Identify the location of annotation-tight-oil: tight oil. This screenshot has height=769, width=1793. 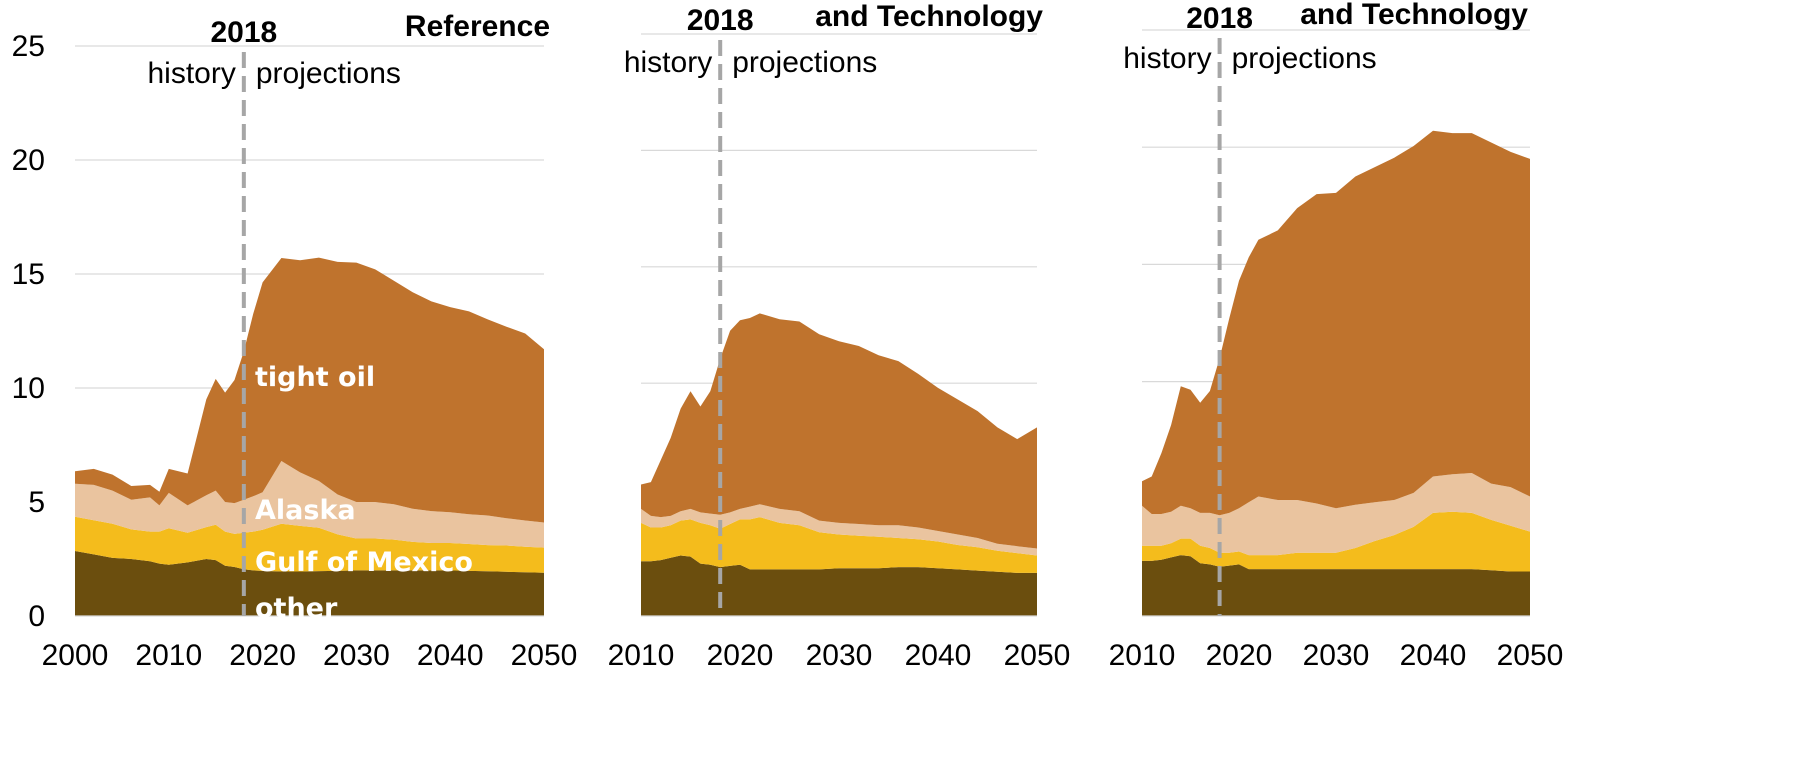
(315, 377).